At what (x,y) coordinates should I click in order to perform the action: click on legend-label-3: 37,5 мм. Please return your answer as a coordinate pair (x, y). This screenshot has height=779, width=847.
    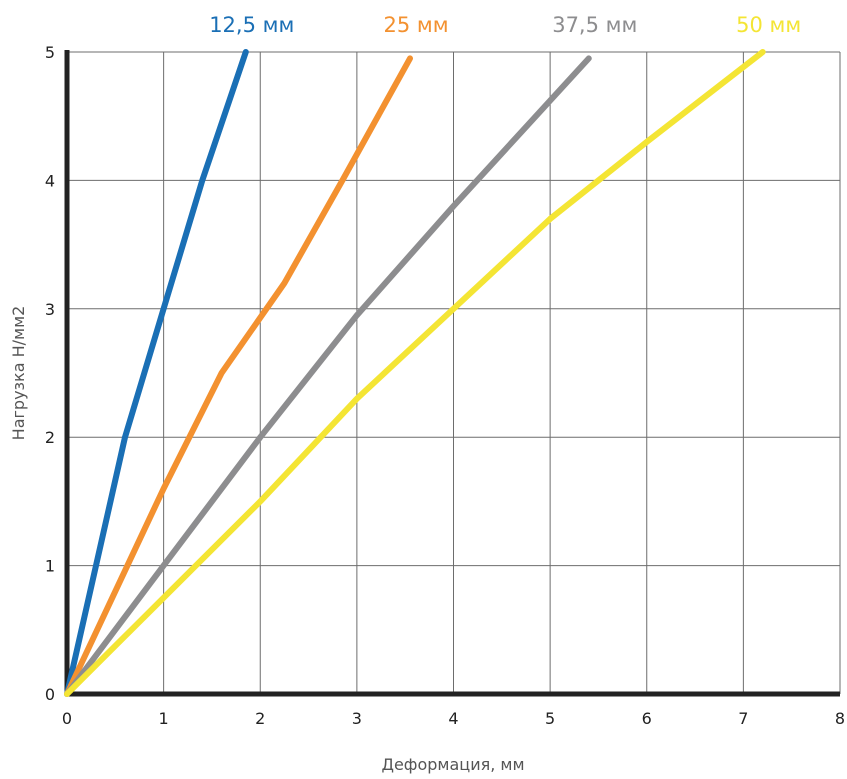
    Looking at the image, I should click on (594, 25).